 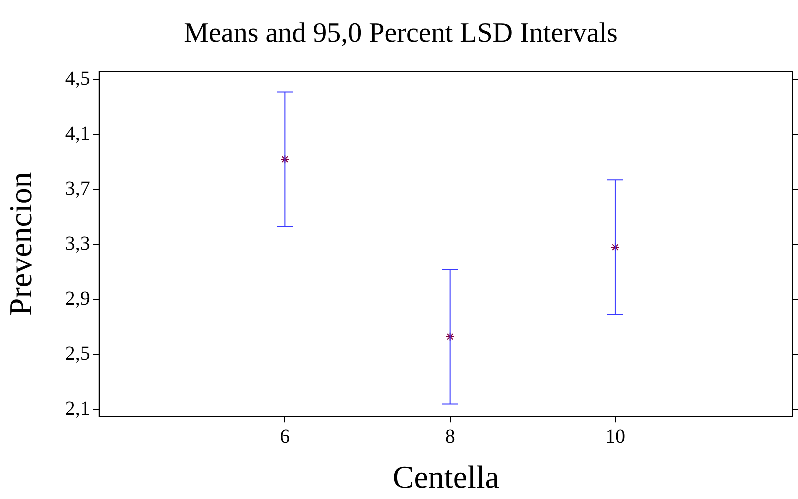 What do you see at coordinates (77, 409) in the screenshot?
I see `y-tick-label: 2,1` at bounding box center [77, 409].